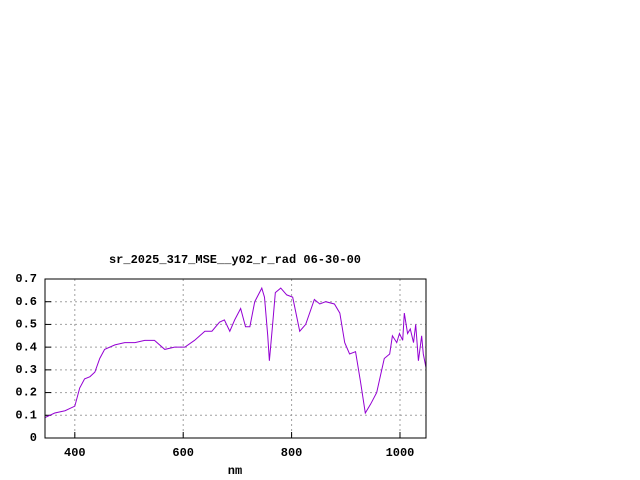  What do you see at coordinates (26, 325) in the screenshot?
I see `y-tick-label: 0.5` at bounding box center [26, 325].